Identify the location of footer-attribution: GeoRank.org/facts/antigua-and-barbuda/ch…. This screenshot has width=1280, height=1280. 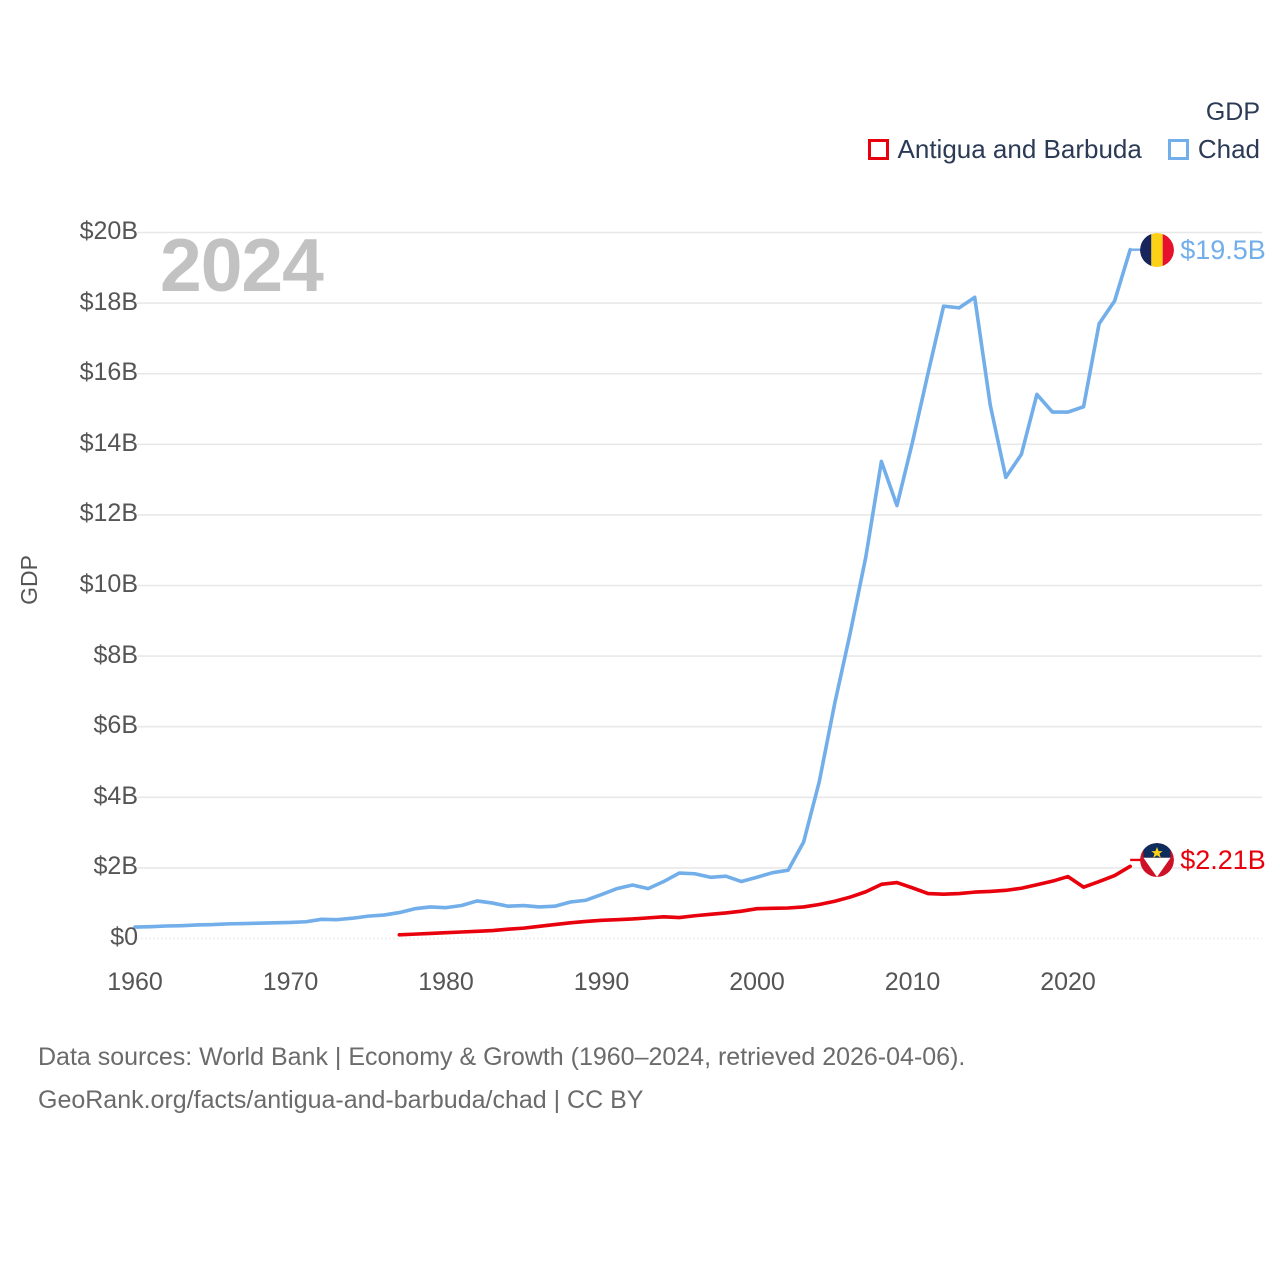
(341, 1100).